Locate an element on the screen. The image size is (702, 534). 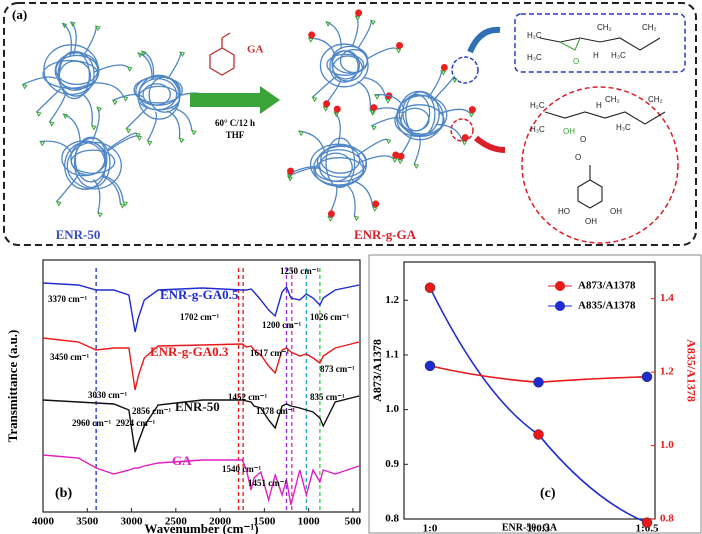
series-label: ENR-50 is located at coordinates (197, 406).